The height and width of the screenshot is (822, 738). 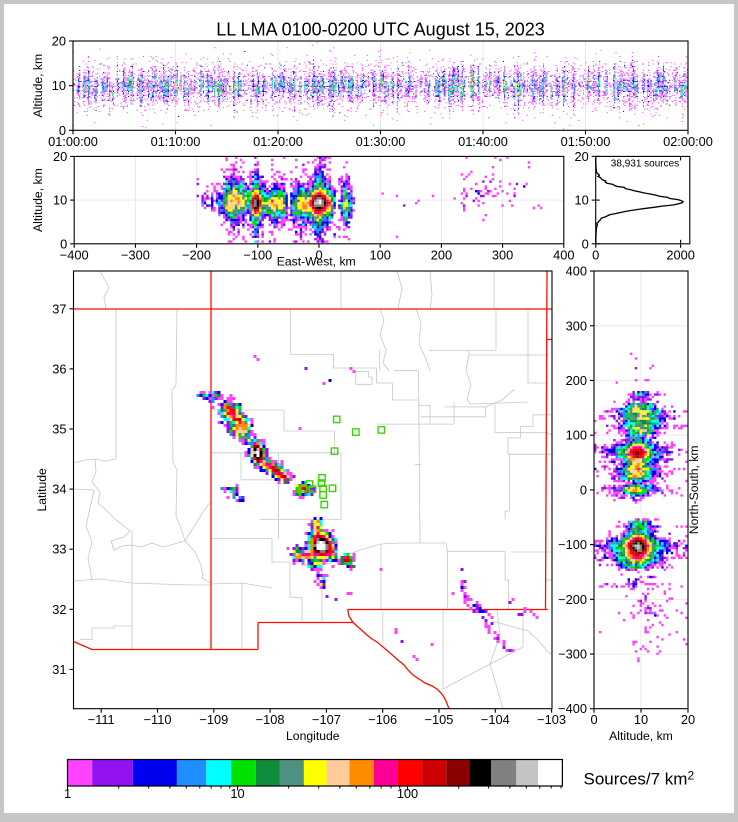 I want to click on svg-text: Latitude, so click(x=42, y=490).